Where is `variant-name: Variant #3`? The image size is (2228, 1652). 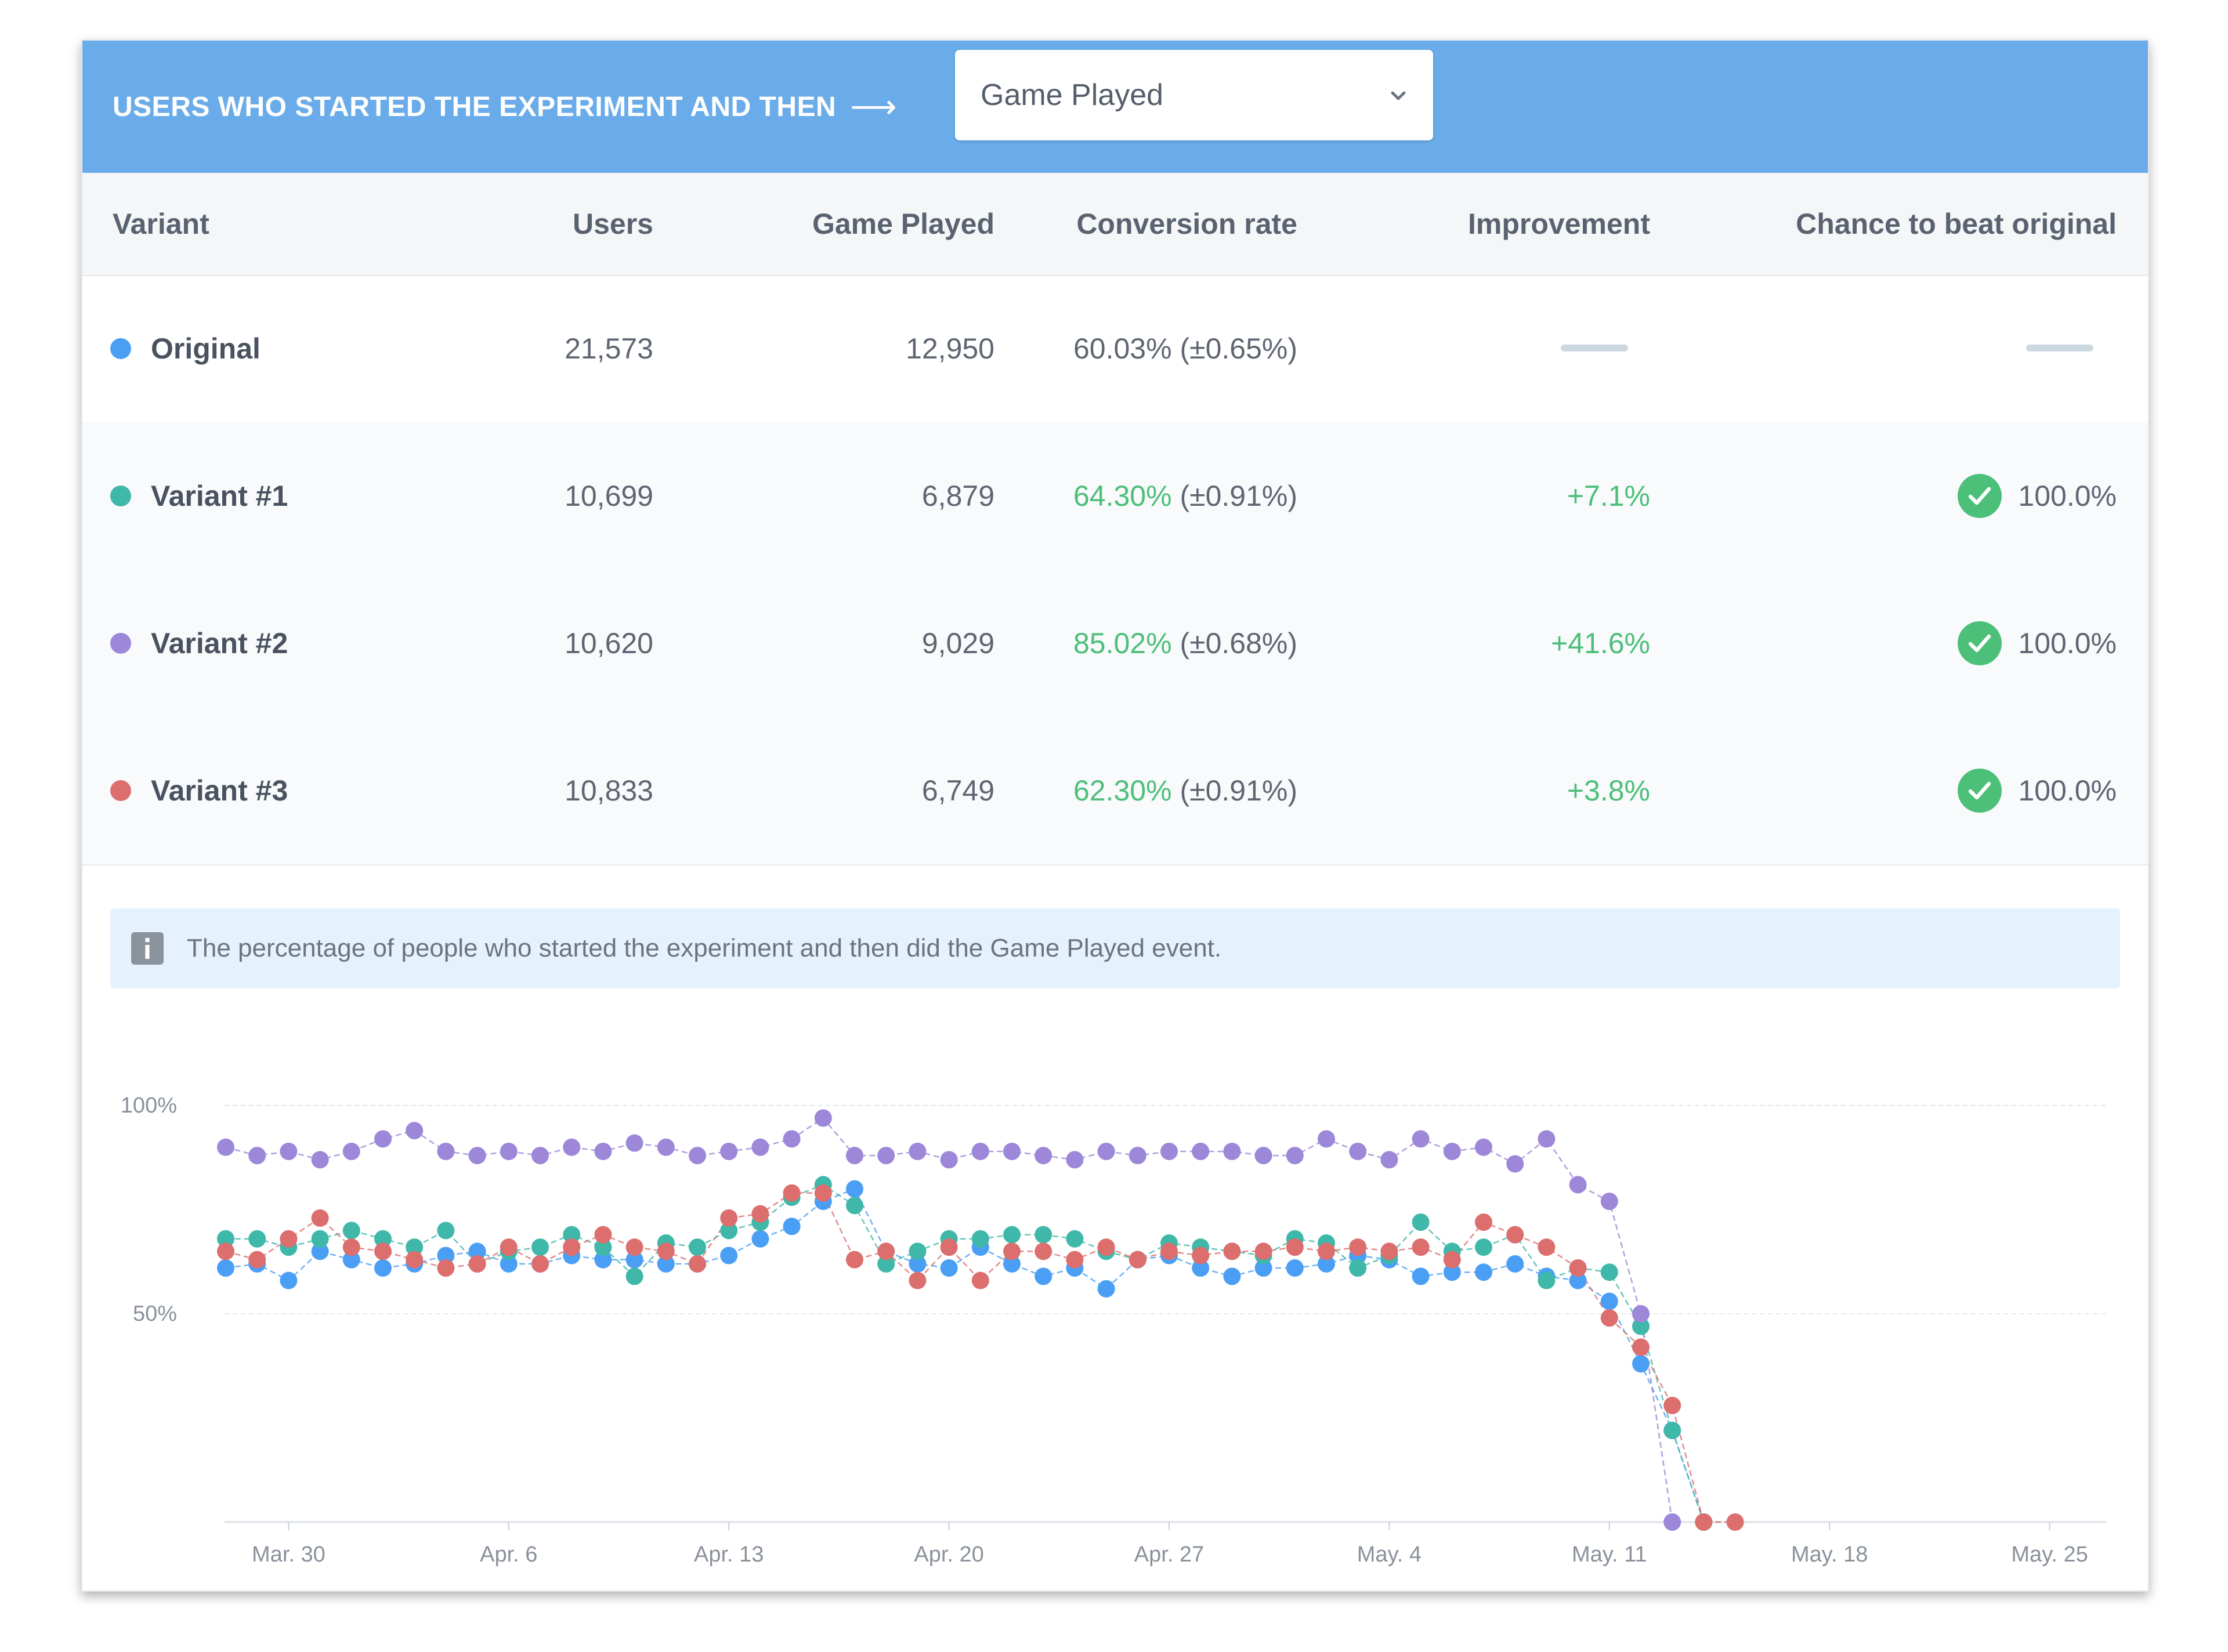 variant-name: Variant #3 is located at coordinates (219, 790).